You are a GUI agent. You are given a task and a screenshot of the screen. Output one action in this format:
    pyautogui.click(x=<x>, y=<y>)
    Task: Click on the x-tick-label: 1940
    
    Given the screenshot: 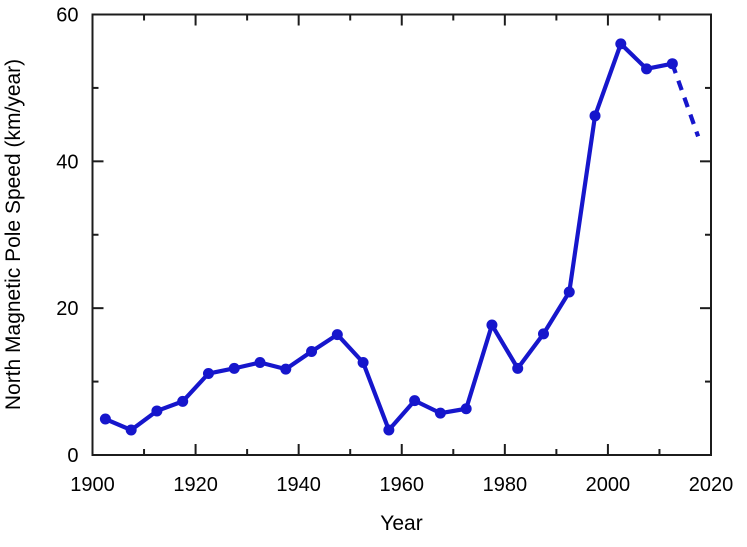 What is the action you would take?
    pyautogui.click(x=298, y=485)
    